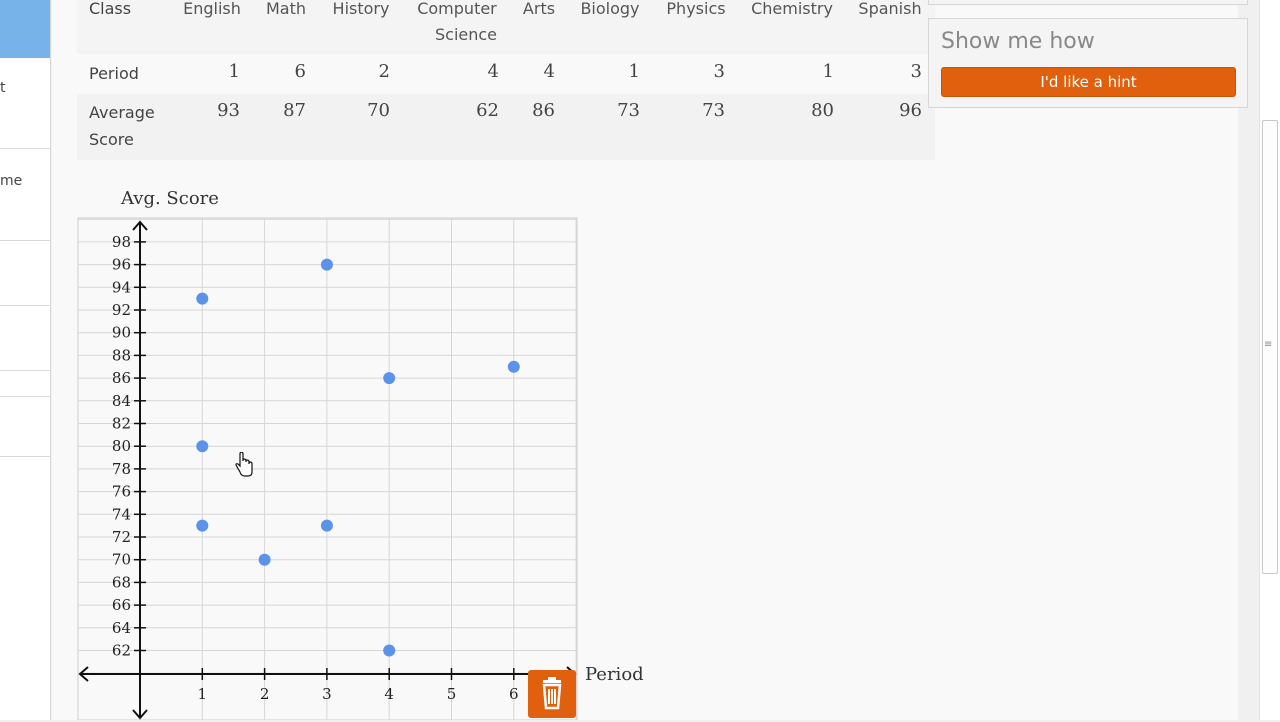 This screenshot has height=722, width=1280. Describe the element at coordinates (294, 110) in the screenshot. I see `table-cell-score: 87` at that location.